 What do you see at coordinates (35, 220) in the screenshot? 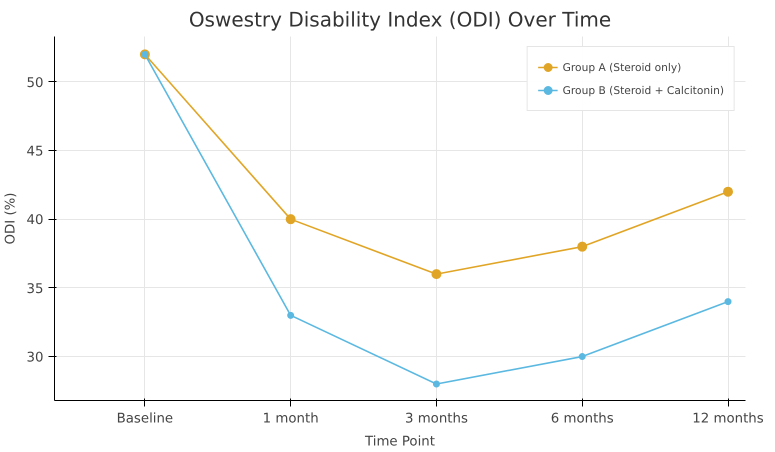
I see `y-tick-label: 40` at bounding box center [35, 220].